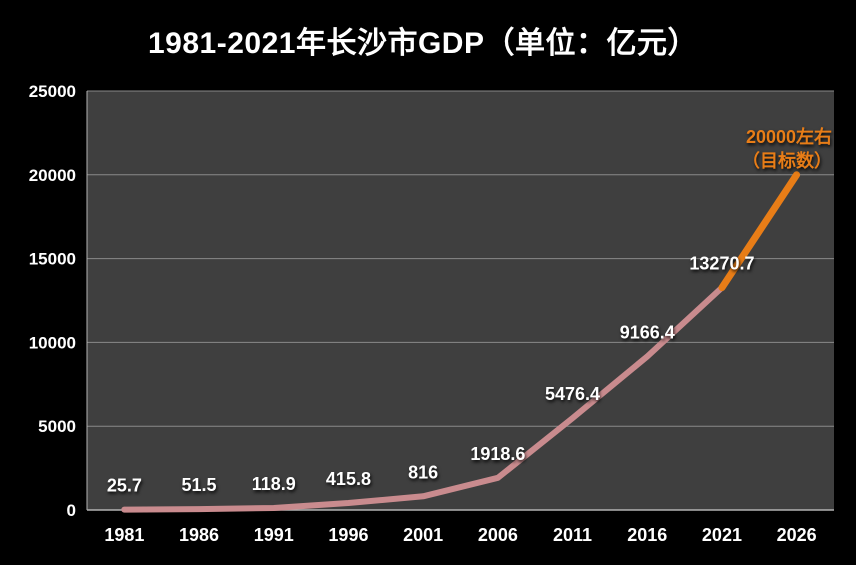  I want to click on target-annotation: （目标数）, so click(787, 160).